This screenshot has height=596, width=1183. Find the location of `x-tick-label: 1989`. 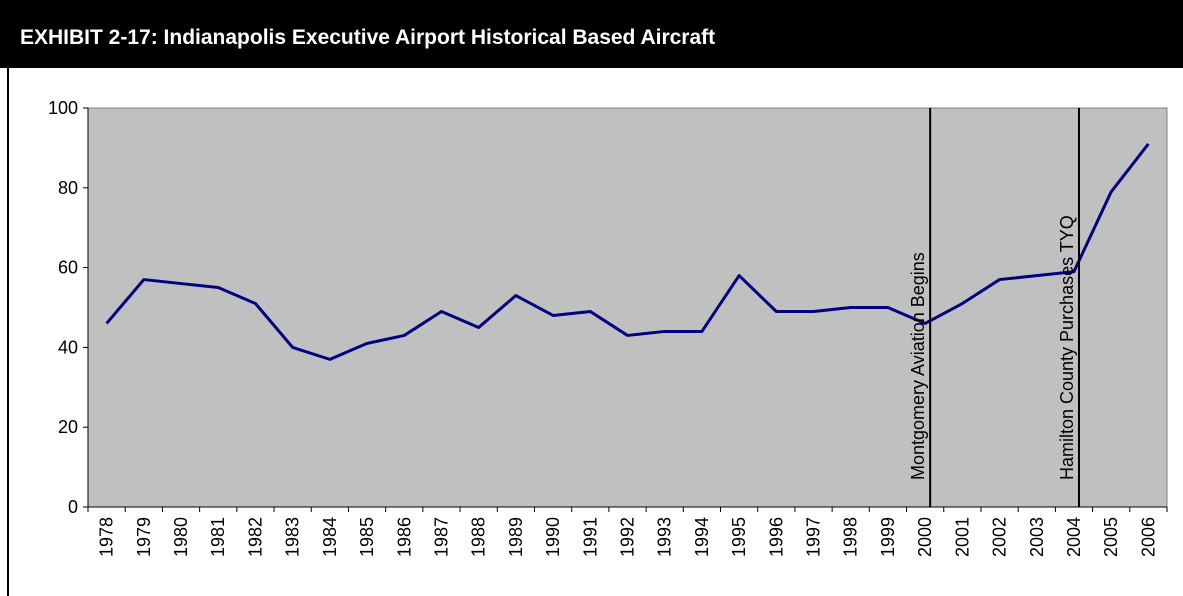

x-tick-label: 1989 is located at coordinates (516, 537).